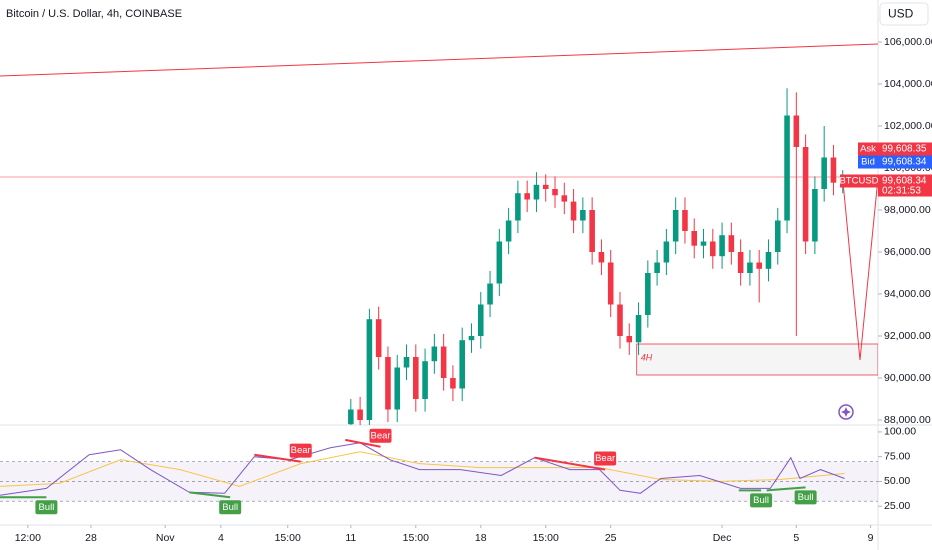 This screenshot has height=550, width=932. Describe the element at coordinates (422, 469) in the screenshot. I see `rsi-line` at that location.